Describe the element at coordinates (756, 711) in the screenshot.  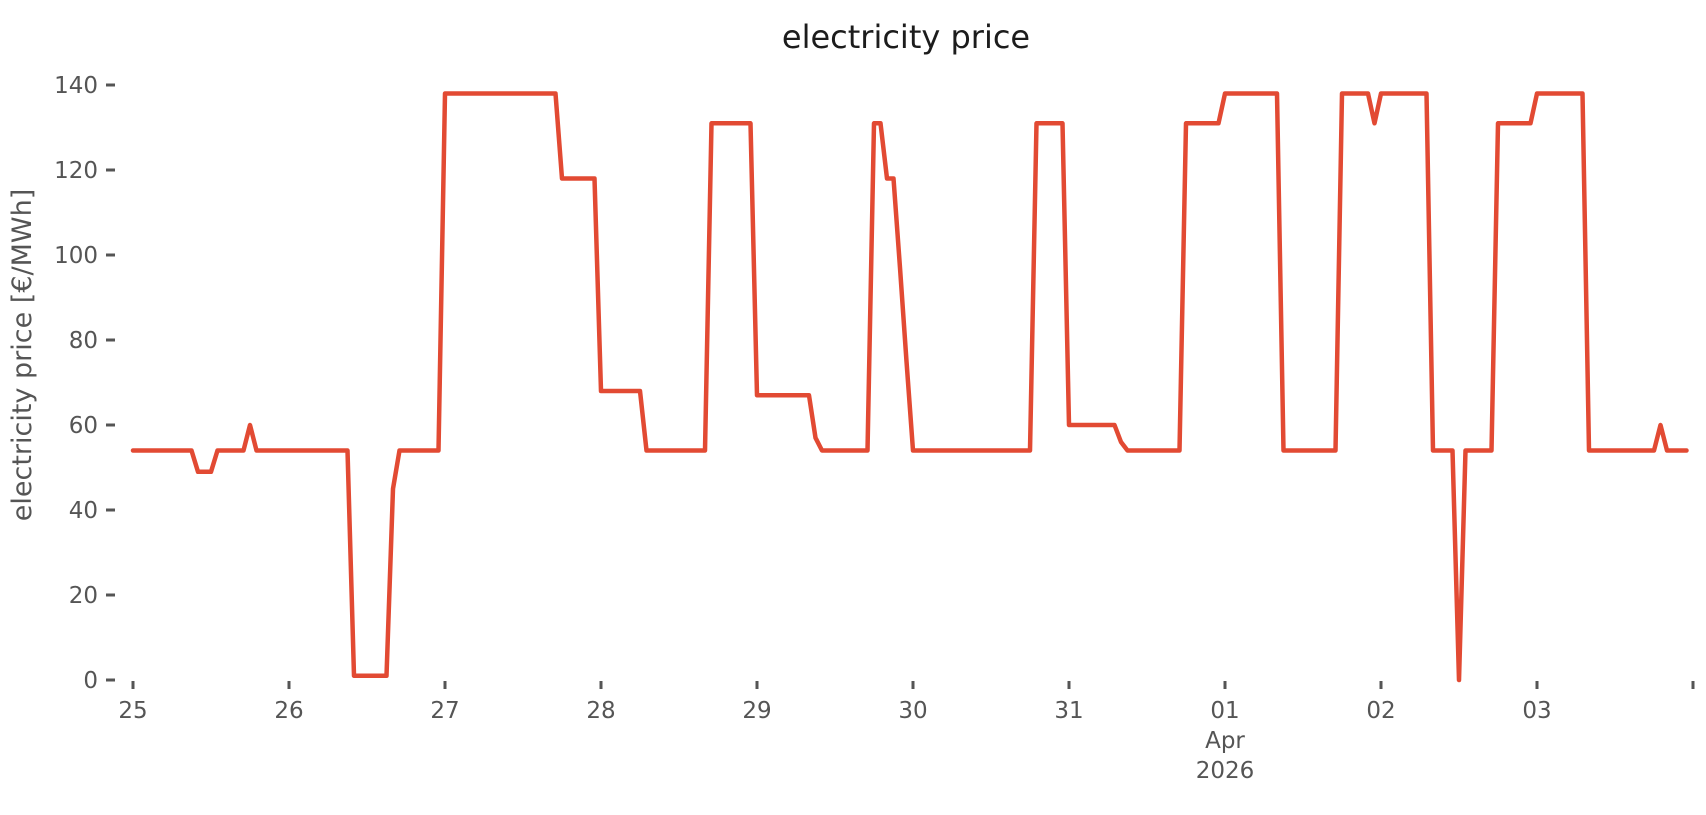
I see `x-tick-label: 29` at that location.